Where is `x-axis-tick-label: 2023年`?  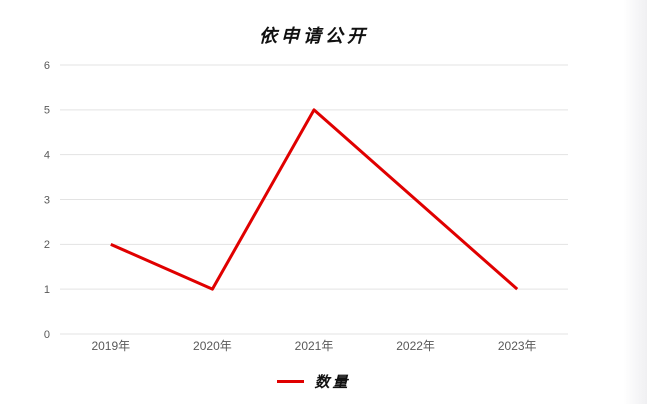
x-axis-tick-label: 2023年 is located at coordinates (517, 346).